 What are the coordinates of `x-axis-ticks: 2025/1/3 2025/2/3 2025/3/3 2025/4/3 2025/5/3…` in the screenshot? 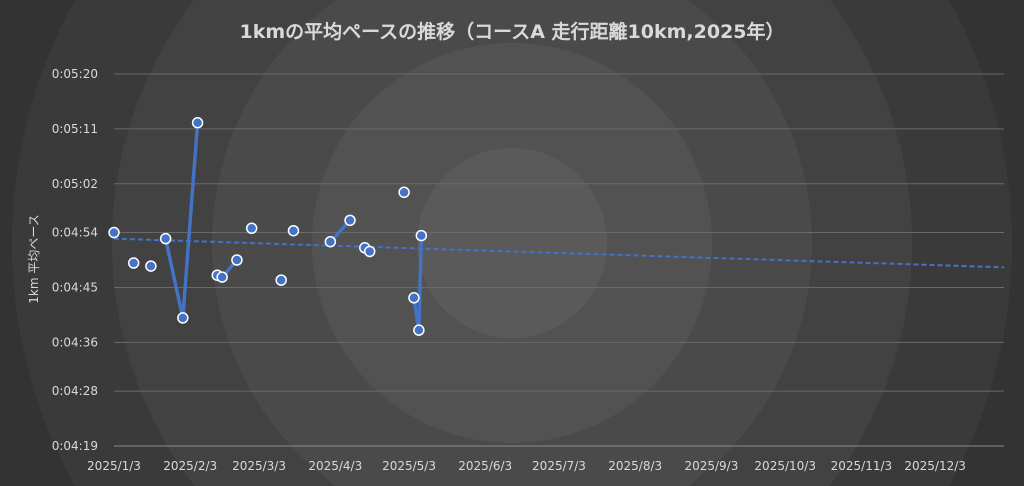 It's located at (526, 466).